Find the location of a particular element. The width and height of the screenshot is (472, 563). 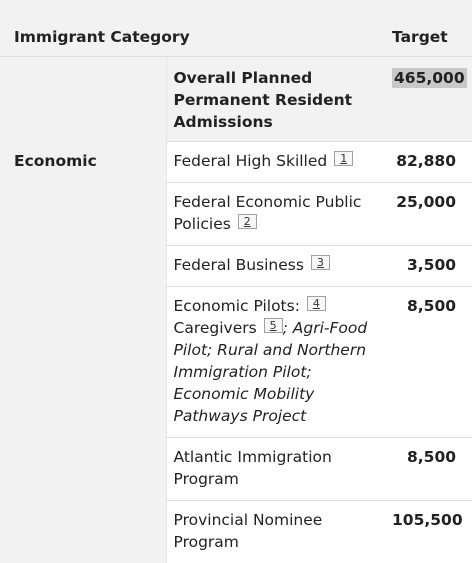

row-value: 105,500 is located at coordinates (432, 532).